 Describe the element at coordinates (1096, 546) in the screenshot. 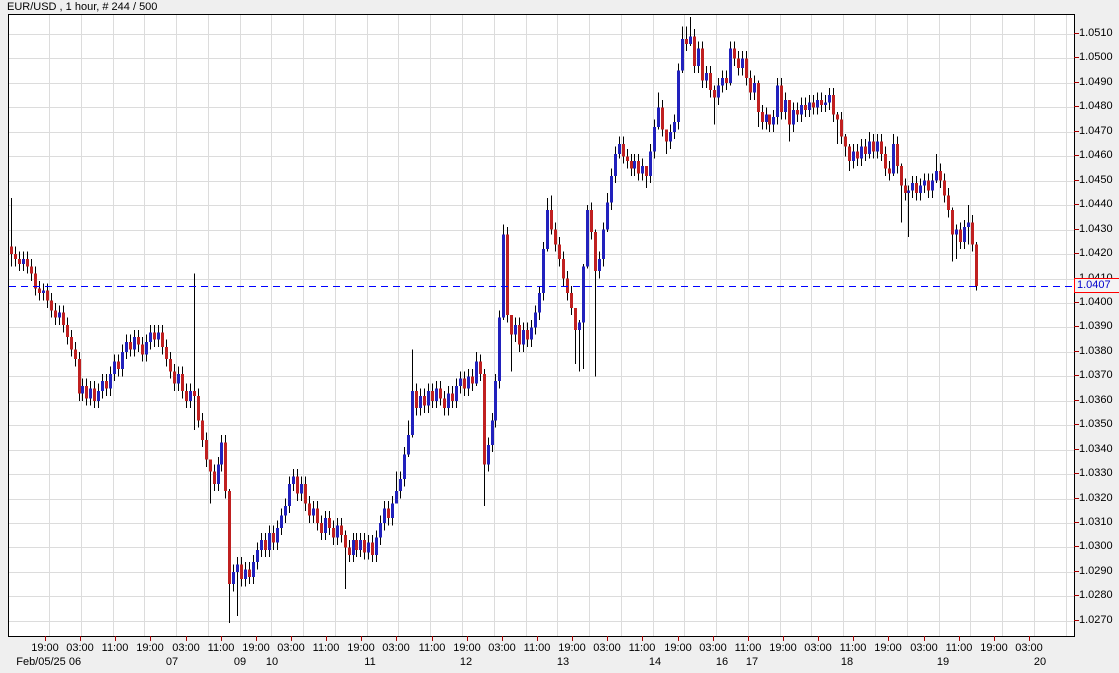

I see `price-axis-label: 1.0300` at that location.